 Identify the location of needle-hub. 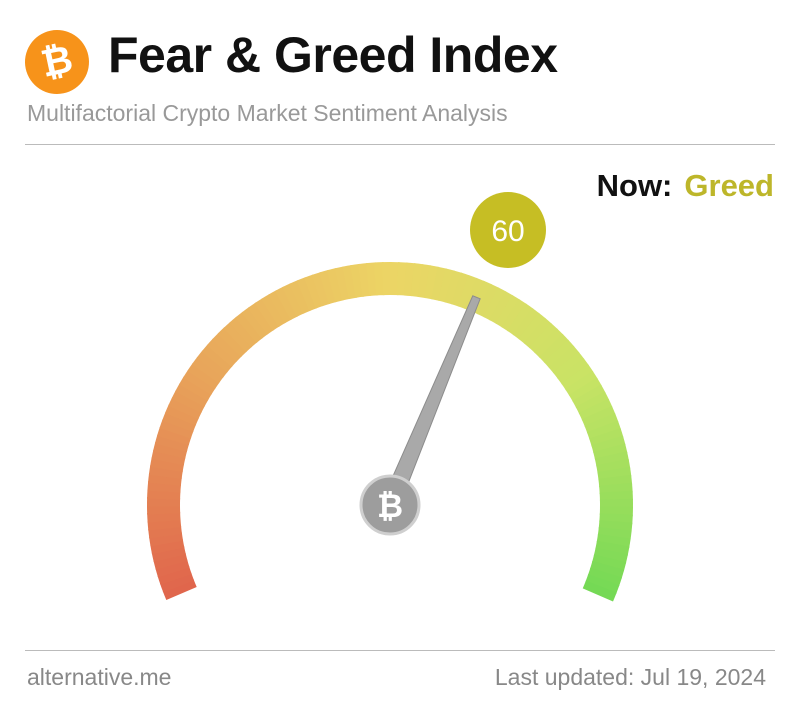
(390, 505).